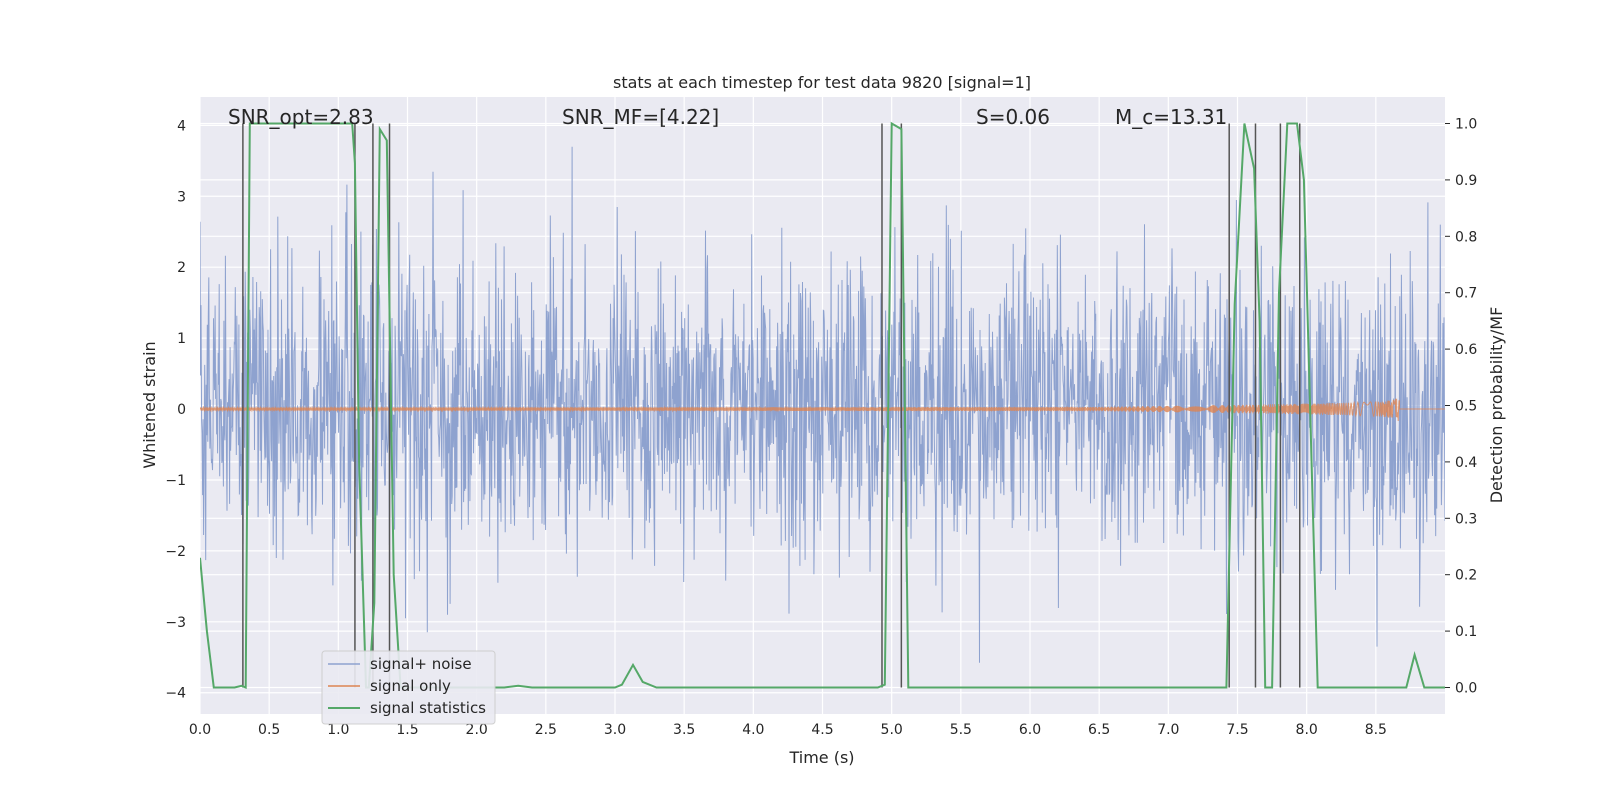 Image resolution: width=1600 pixels, height=800 pixels. I want to click on y-left-axis-label: Whitened strain, so click(149, 404).